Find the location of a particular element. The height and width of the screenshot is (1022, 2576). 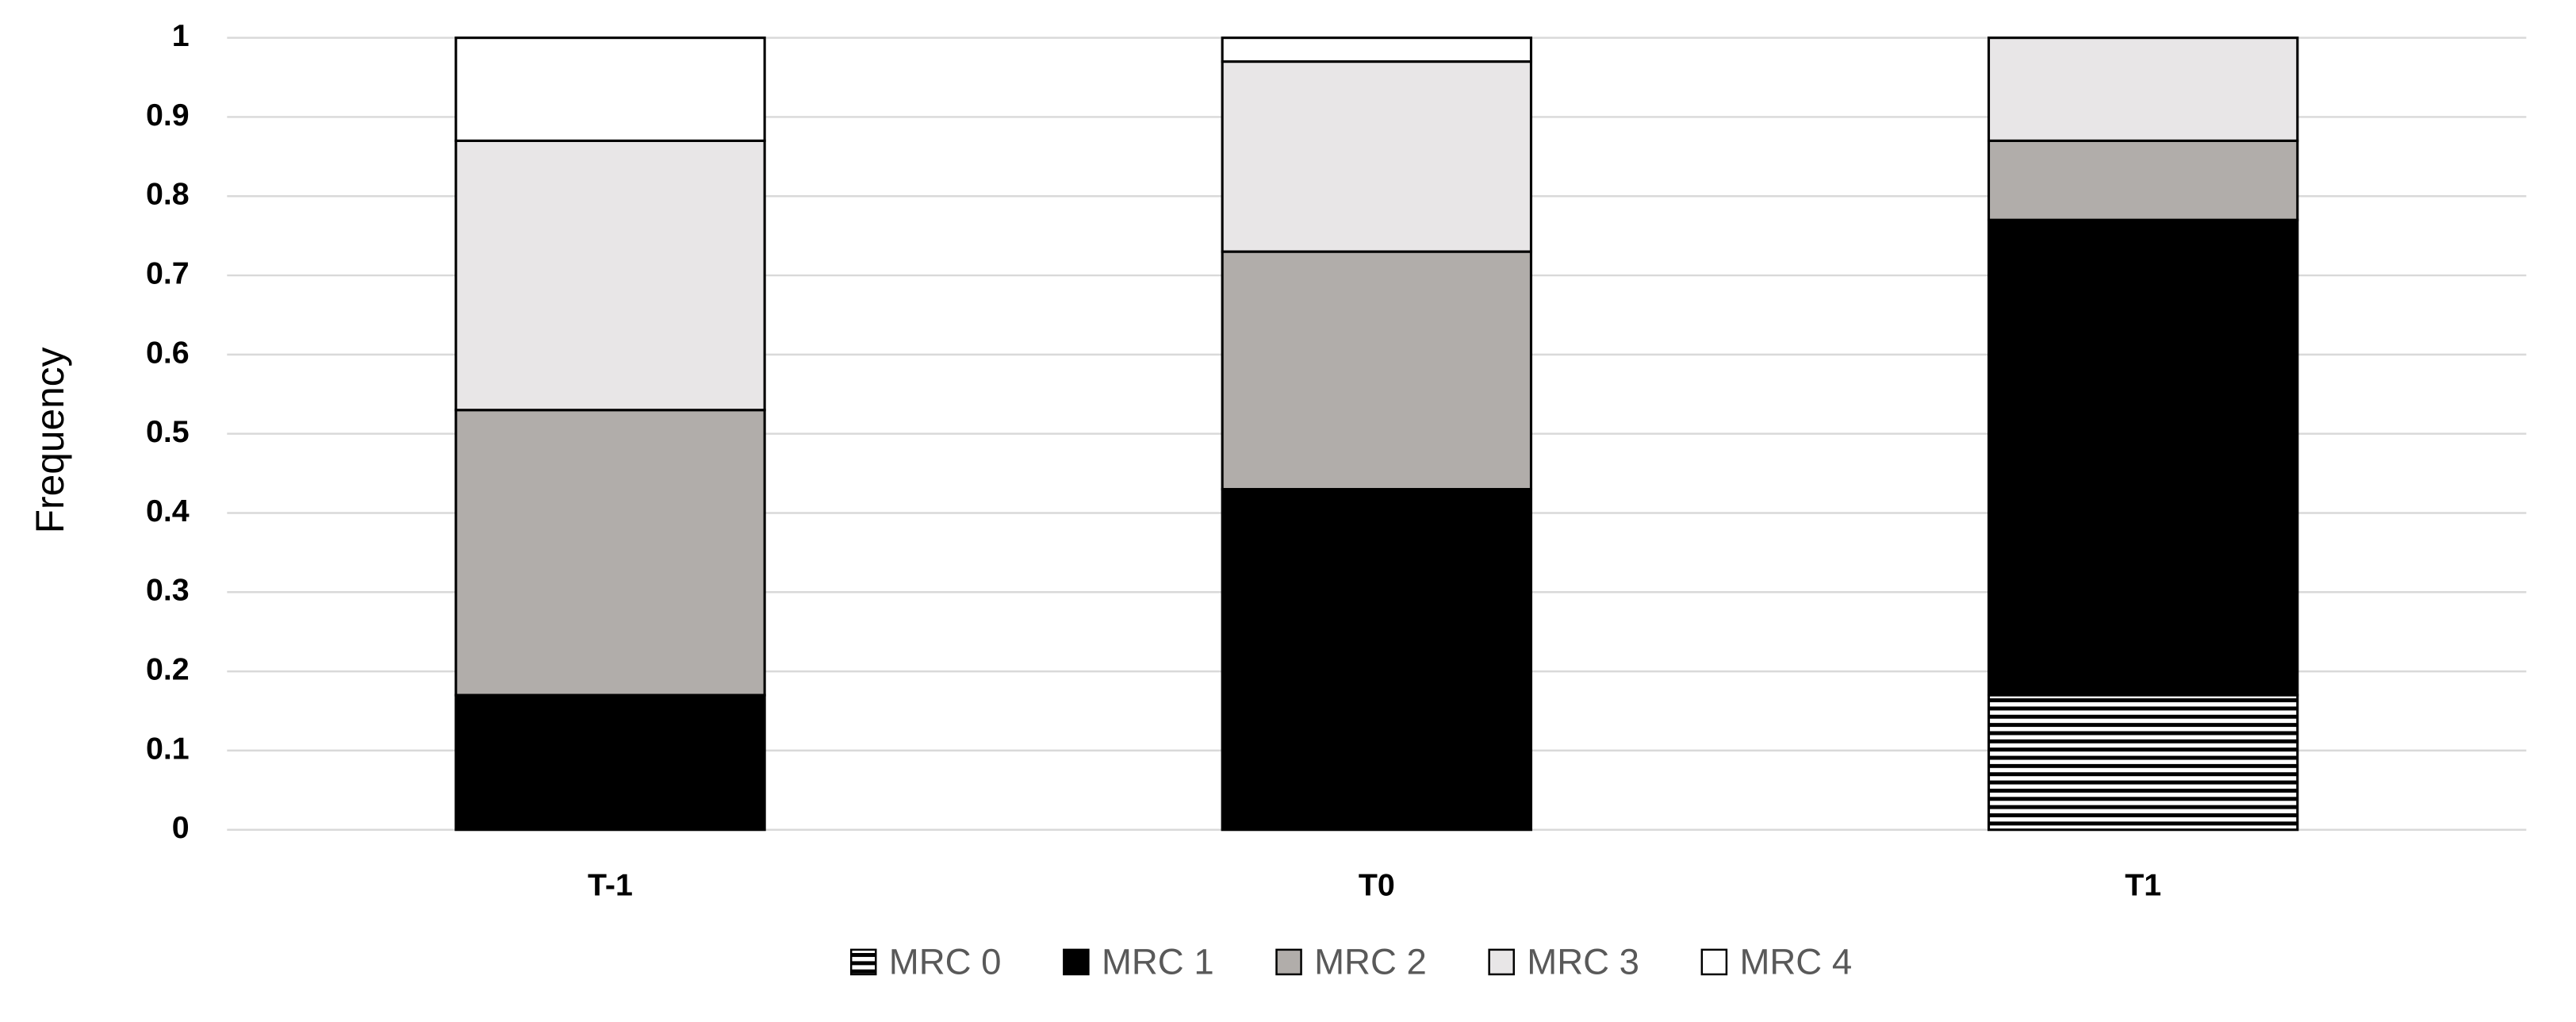

y-tick-label: 0.5 is located at coordinates (168, 431).